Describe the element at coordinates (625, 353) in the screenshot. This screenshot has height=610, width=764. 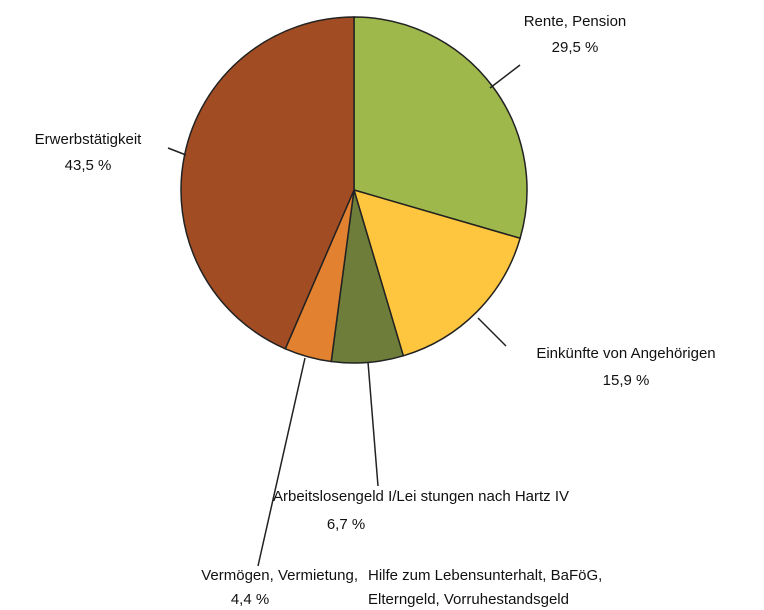
I see `slice-label: Einkünfte von Angehörigen` at that location.